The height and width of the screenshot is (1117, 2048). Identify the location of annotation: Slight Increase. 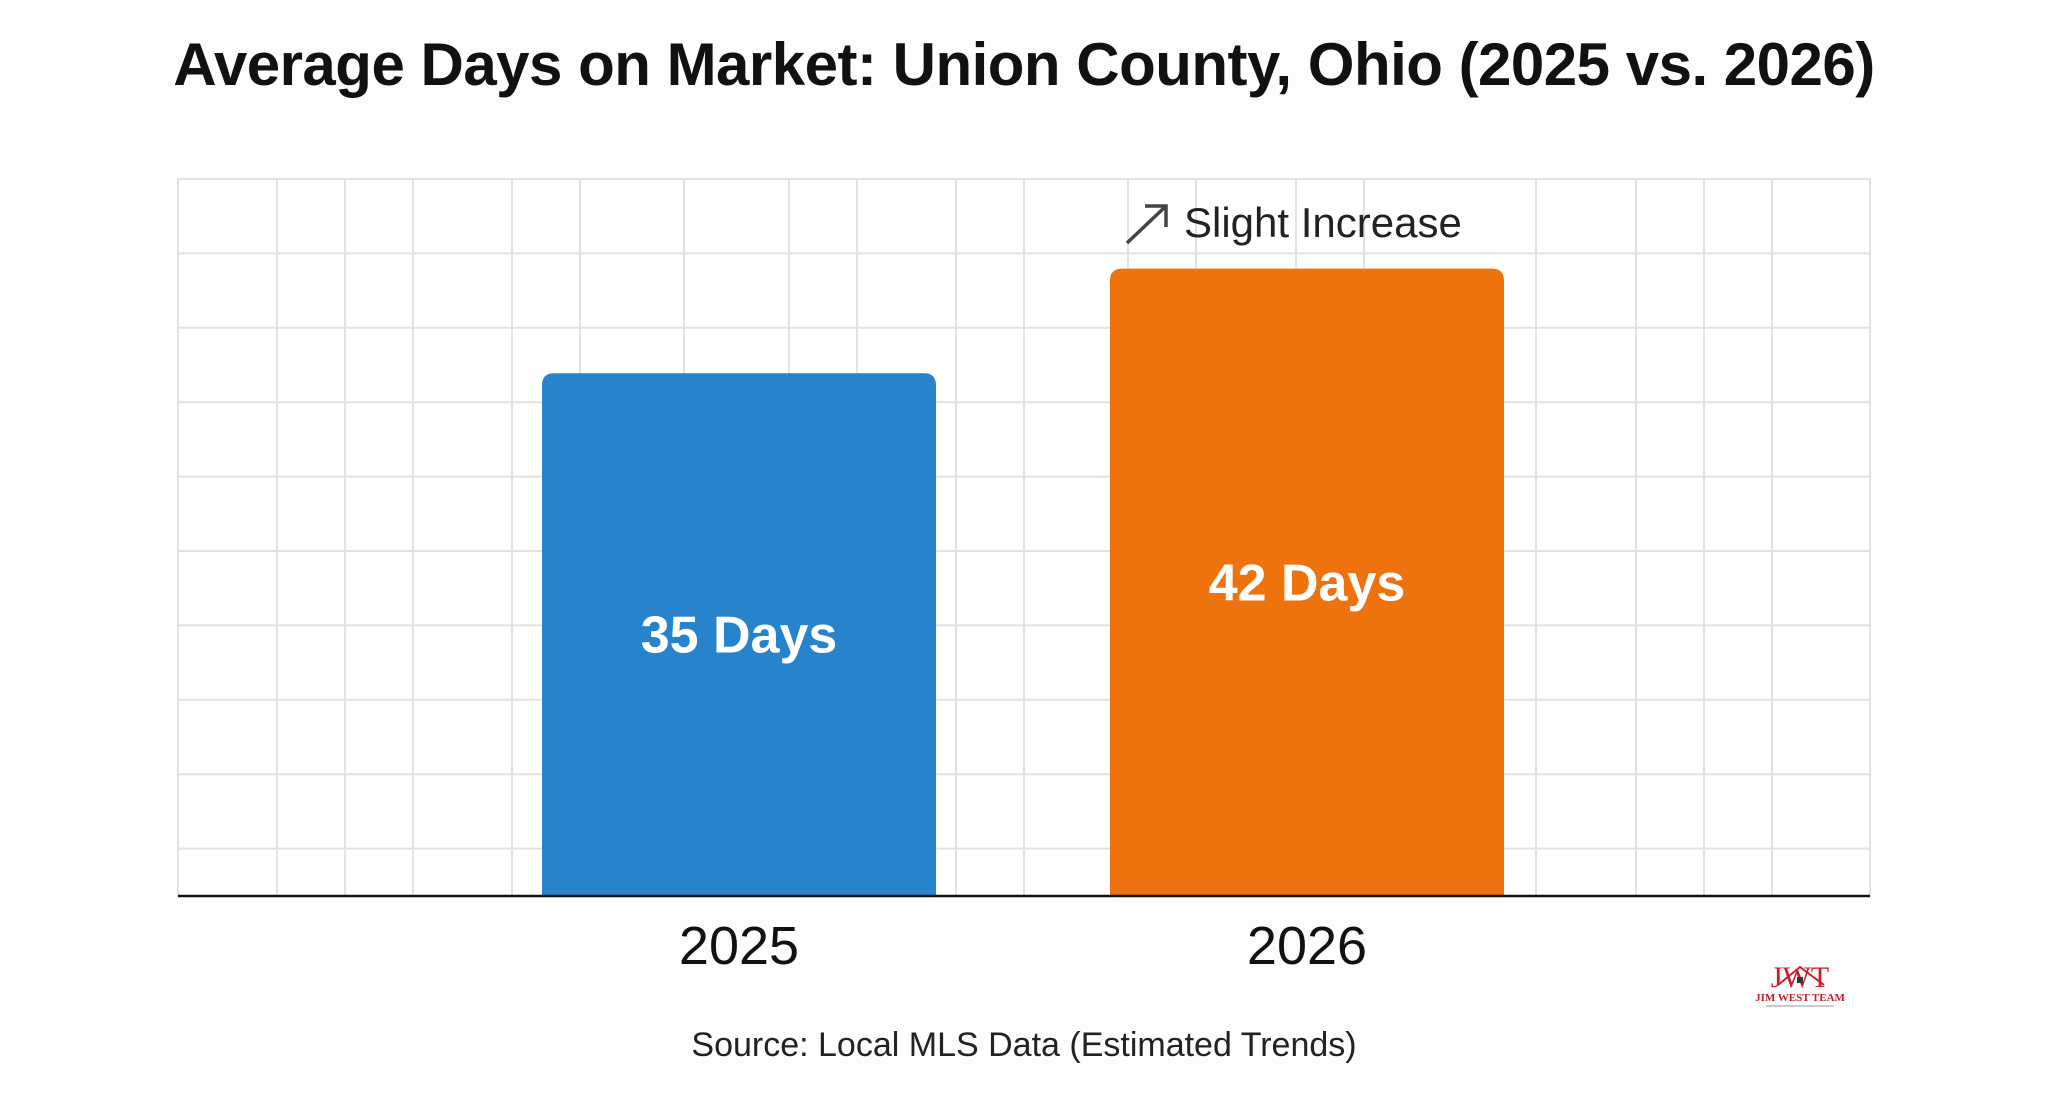
(1293, 222).